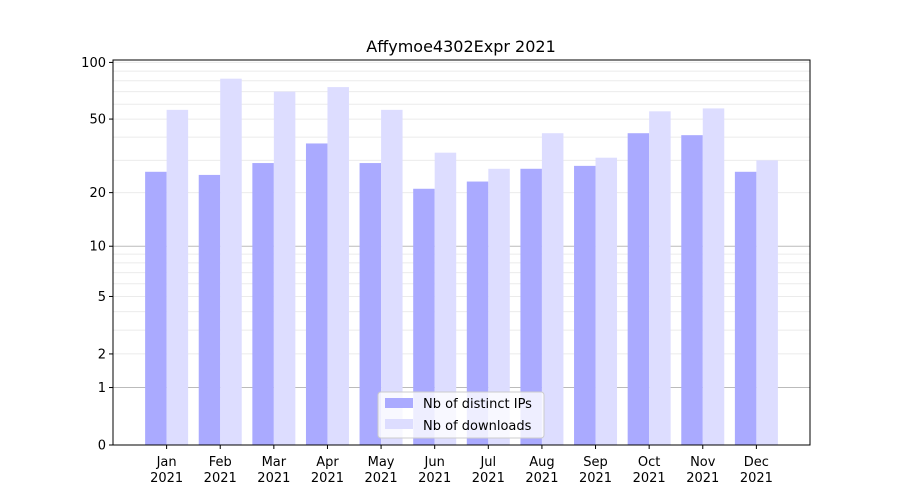 Image resolution: width=900 pixels, height=504 pixels. Describe the element at coordinates (231, 262) in the screenshot. I see `bar-downloads-feb` at that location.